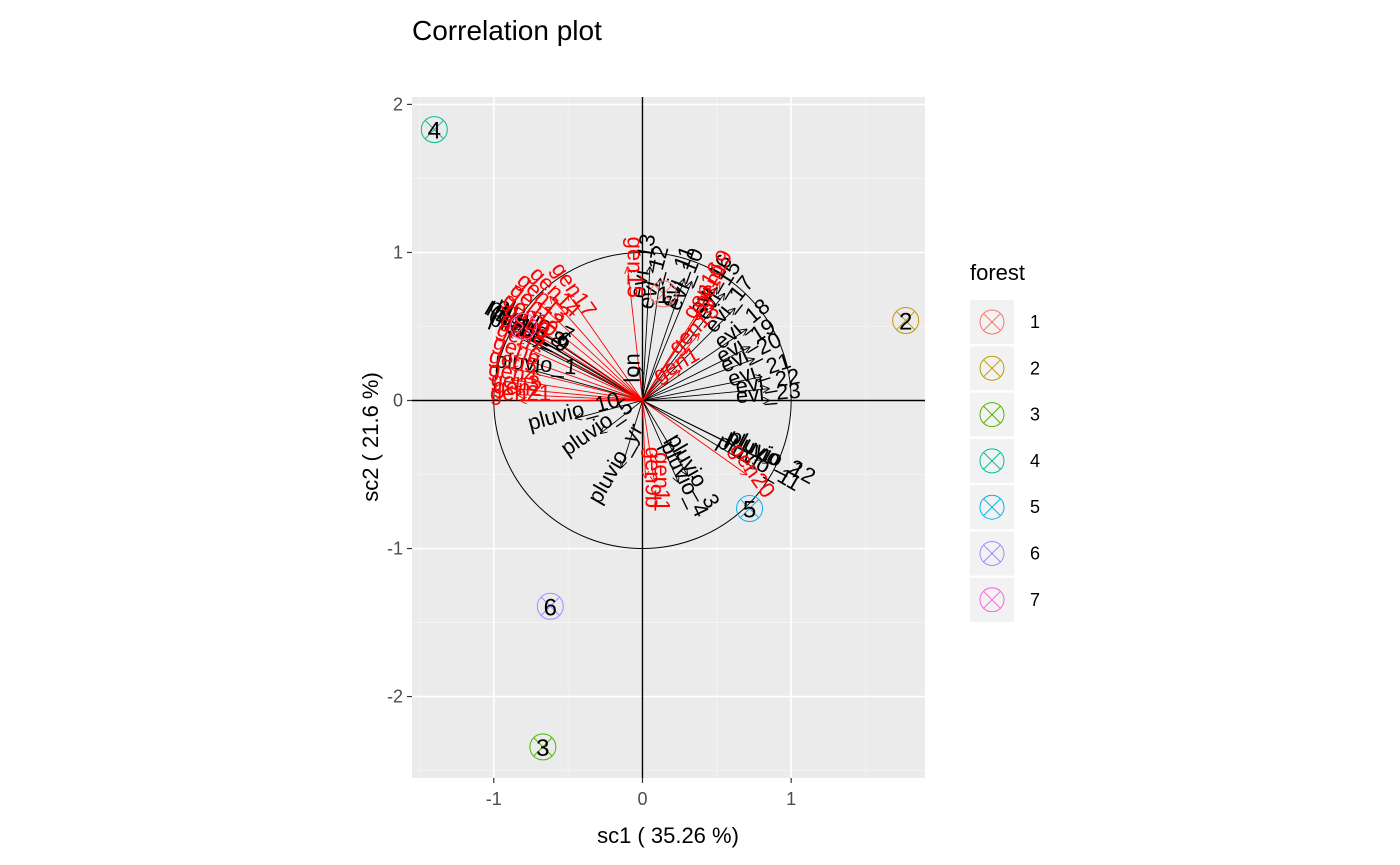 The width and height of the screenshot is (1400, 865). I want to click on x-tick-label: -1, so click(494, 799).